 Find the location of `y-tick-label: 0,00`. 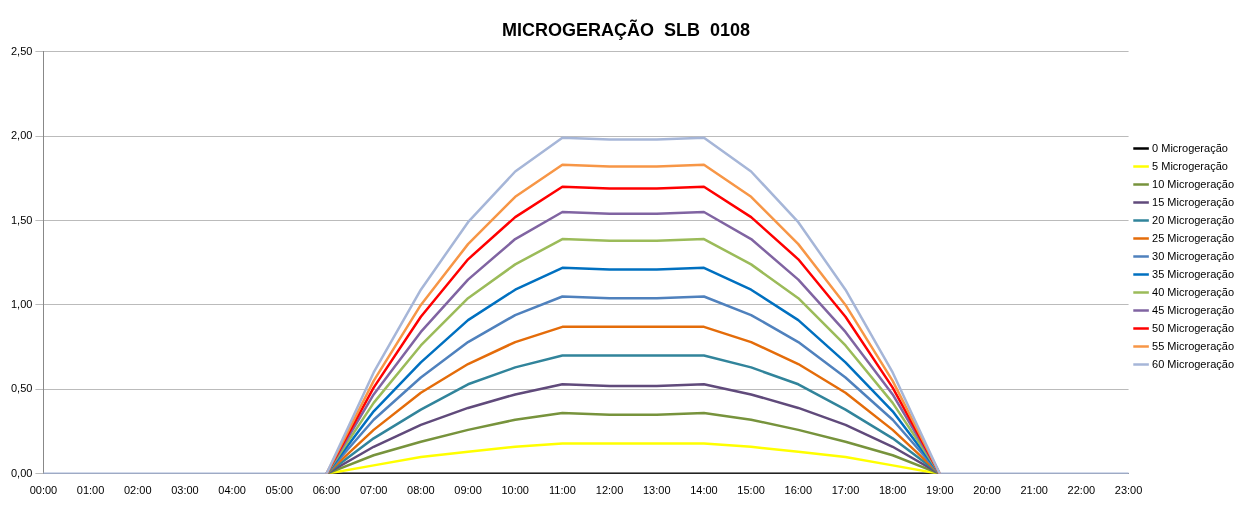

y-tick-label: 0,00 is located at coordinates (21, 472).